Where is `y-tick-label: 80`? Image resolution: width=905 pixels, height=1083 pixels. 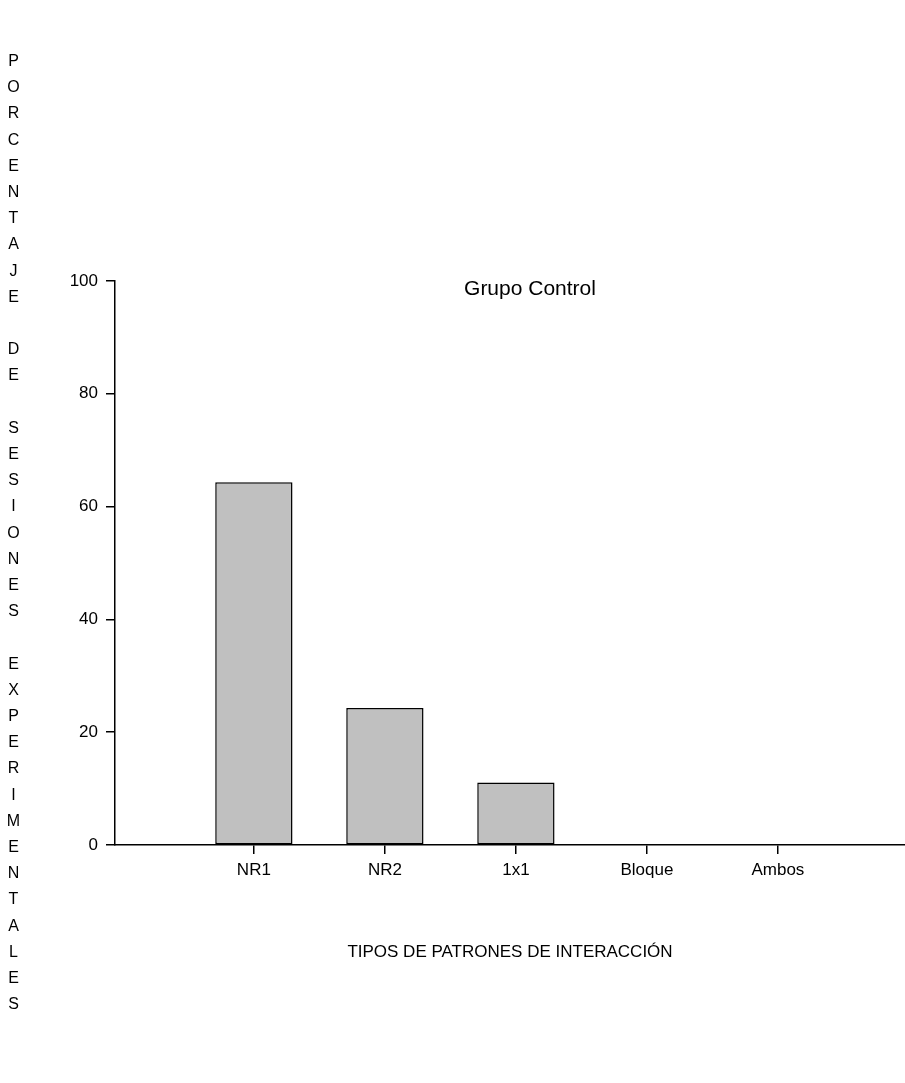
y-tick-label: 80 is located at coordinates (88, 393).